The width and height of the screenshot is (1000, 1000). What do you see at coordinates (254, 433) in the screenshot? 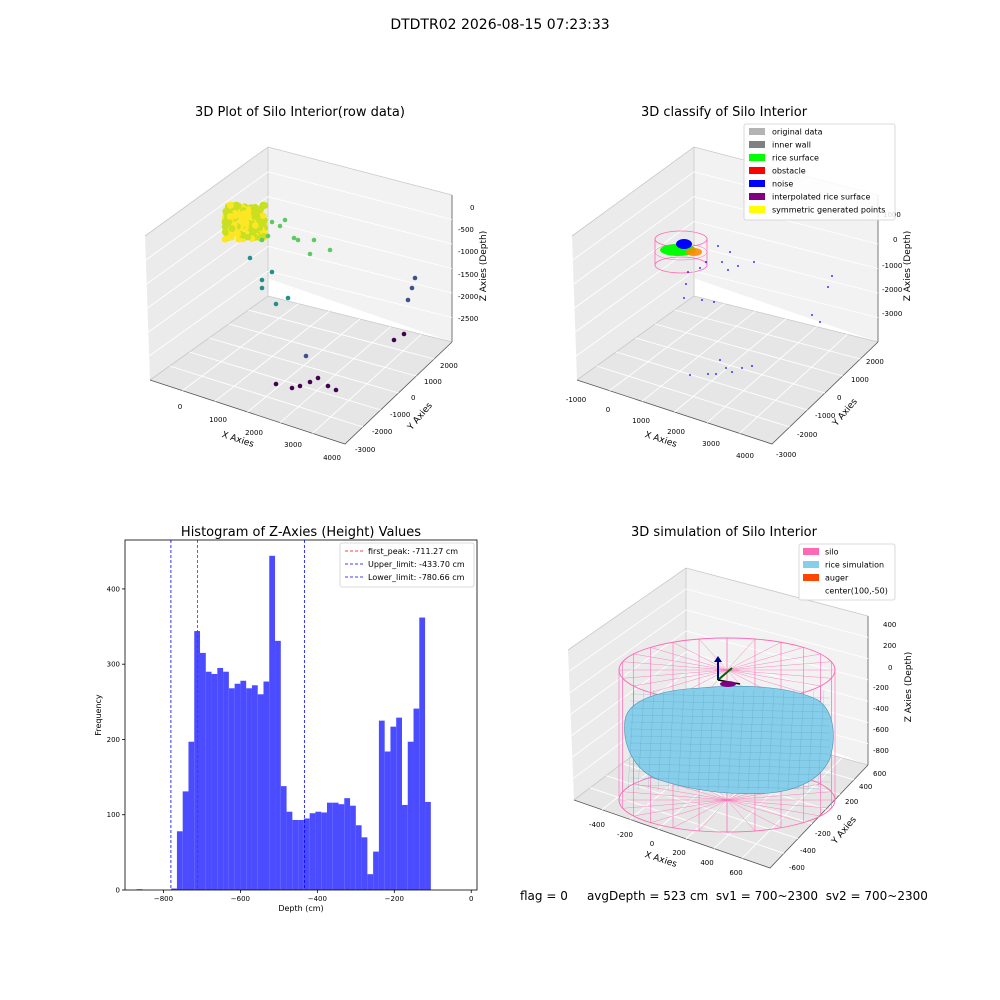
I see `plot1-xtick: 2000` at bounding box center [254, 433].